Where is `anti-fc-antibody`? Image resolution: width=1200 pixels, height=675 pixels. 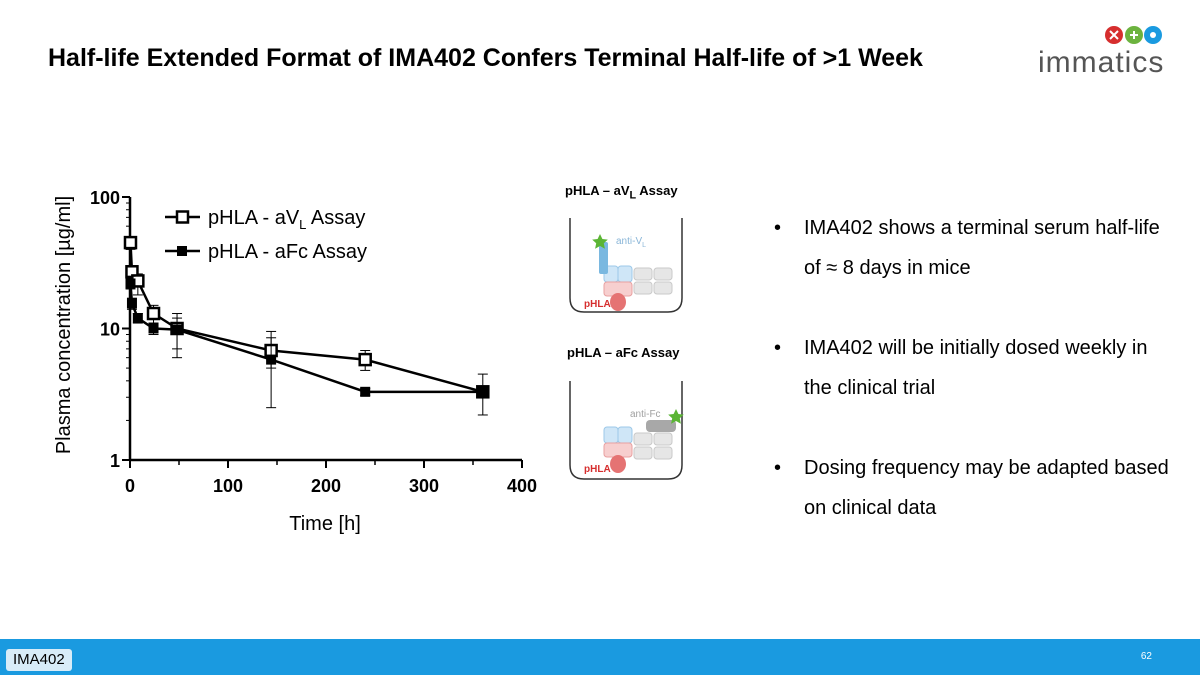
anti-fc-antibody is located at coordinates (661, 426).